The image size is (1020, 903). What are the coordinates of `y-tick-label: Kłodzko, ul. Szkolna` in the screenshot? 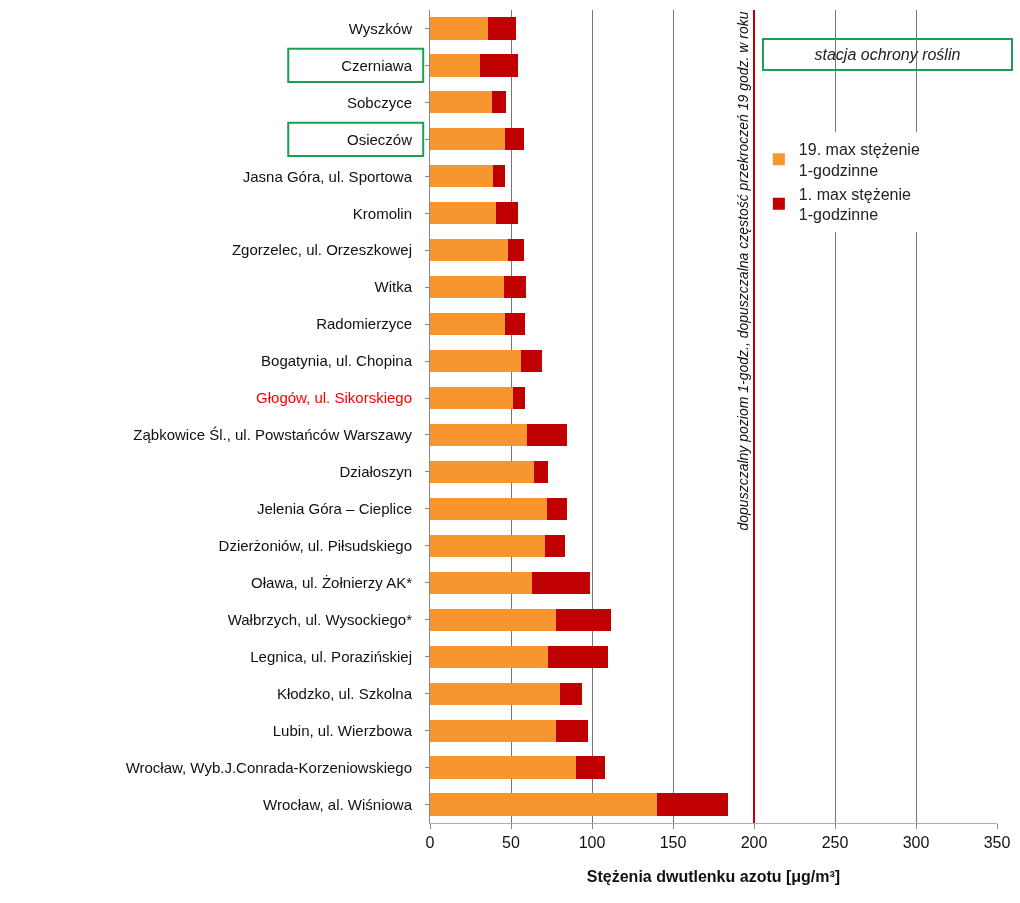 It's located at (344, 693).